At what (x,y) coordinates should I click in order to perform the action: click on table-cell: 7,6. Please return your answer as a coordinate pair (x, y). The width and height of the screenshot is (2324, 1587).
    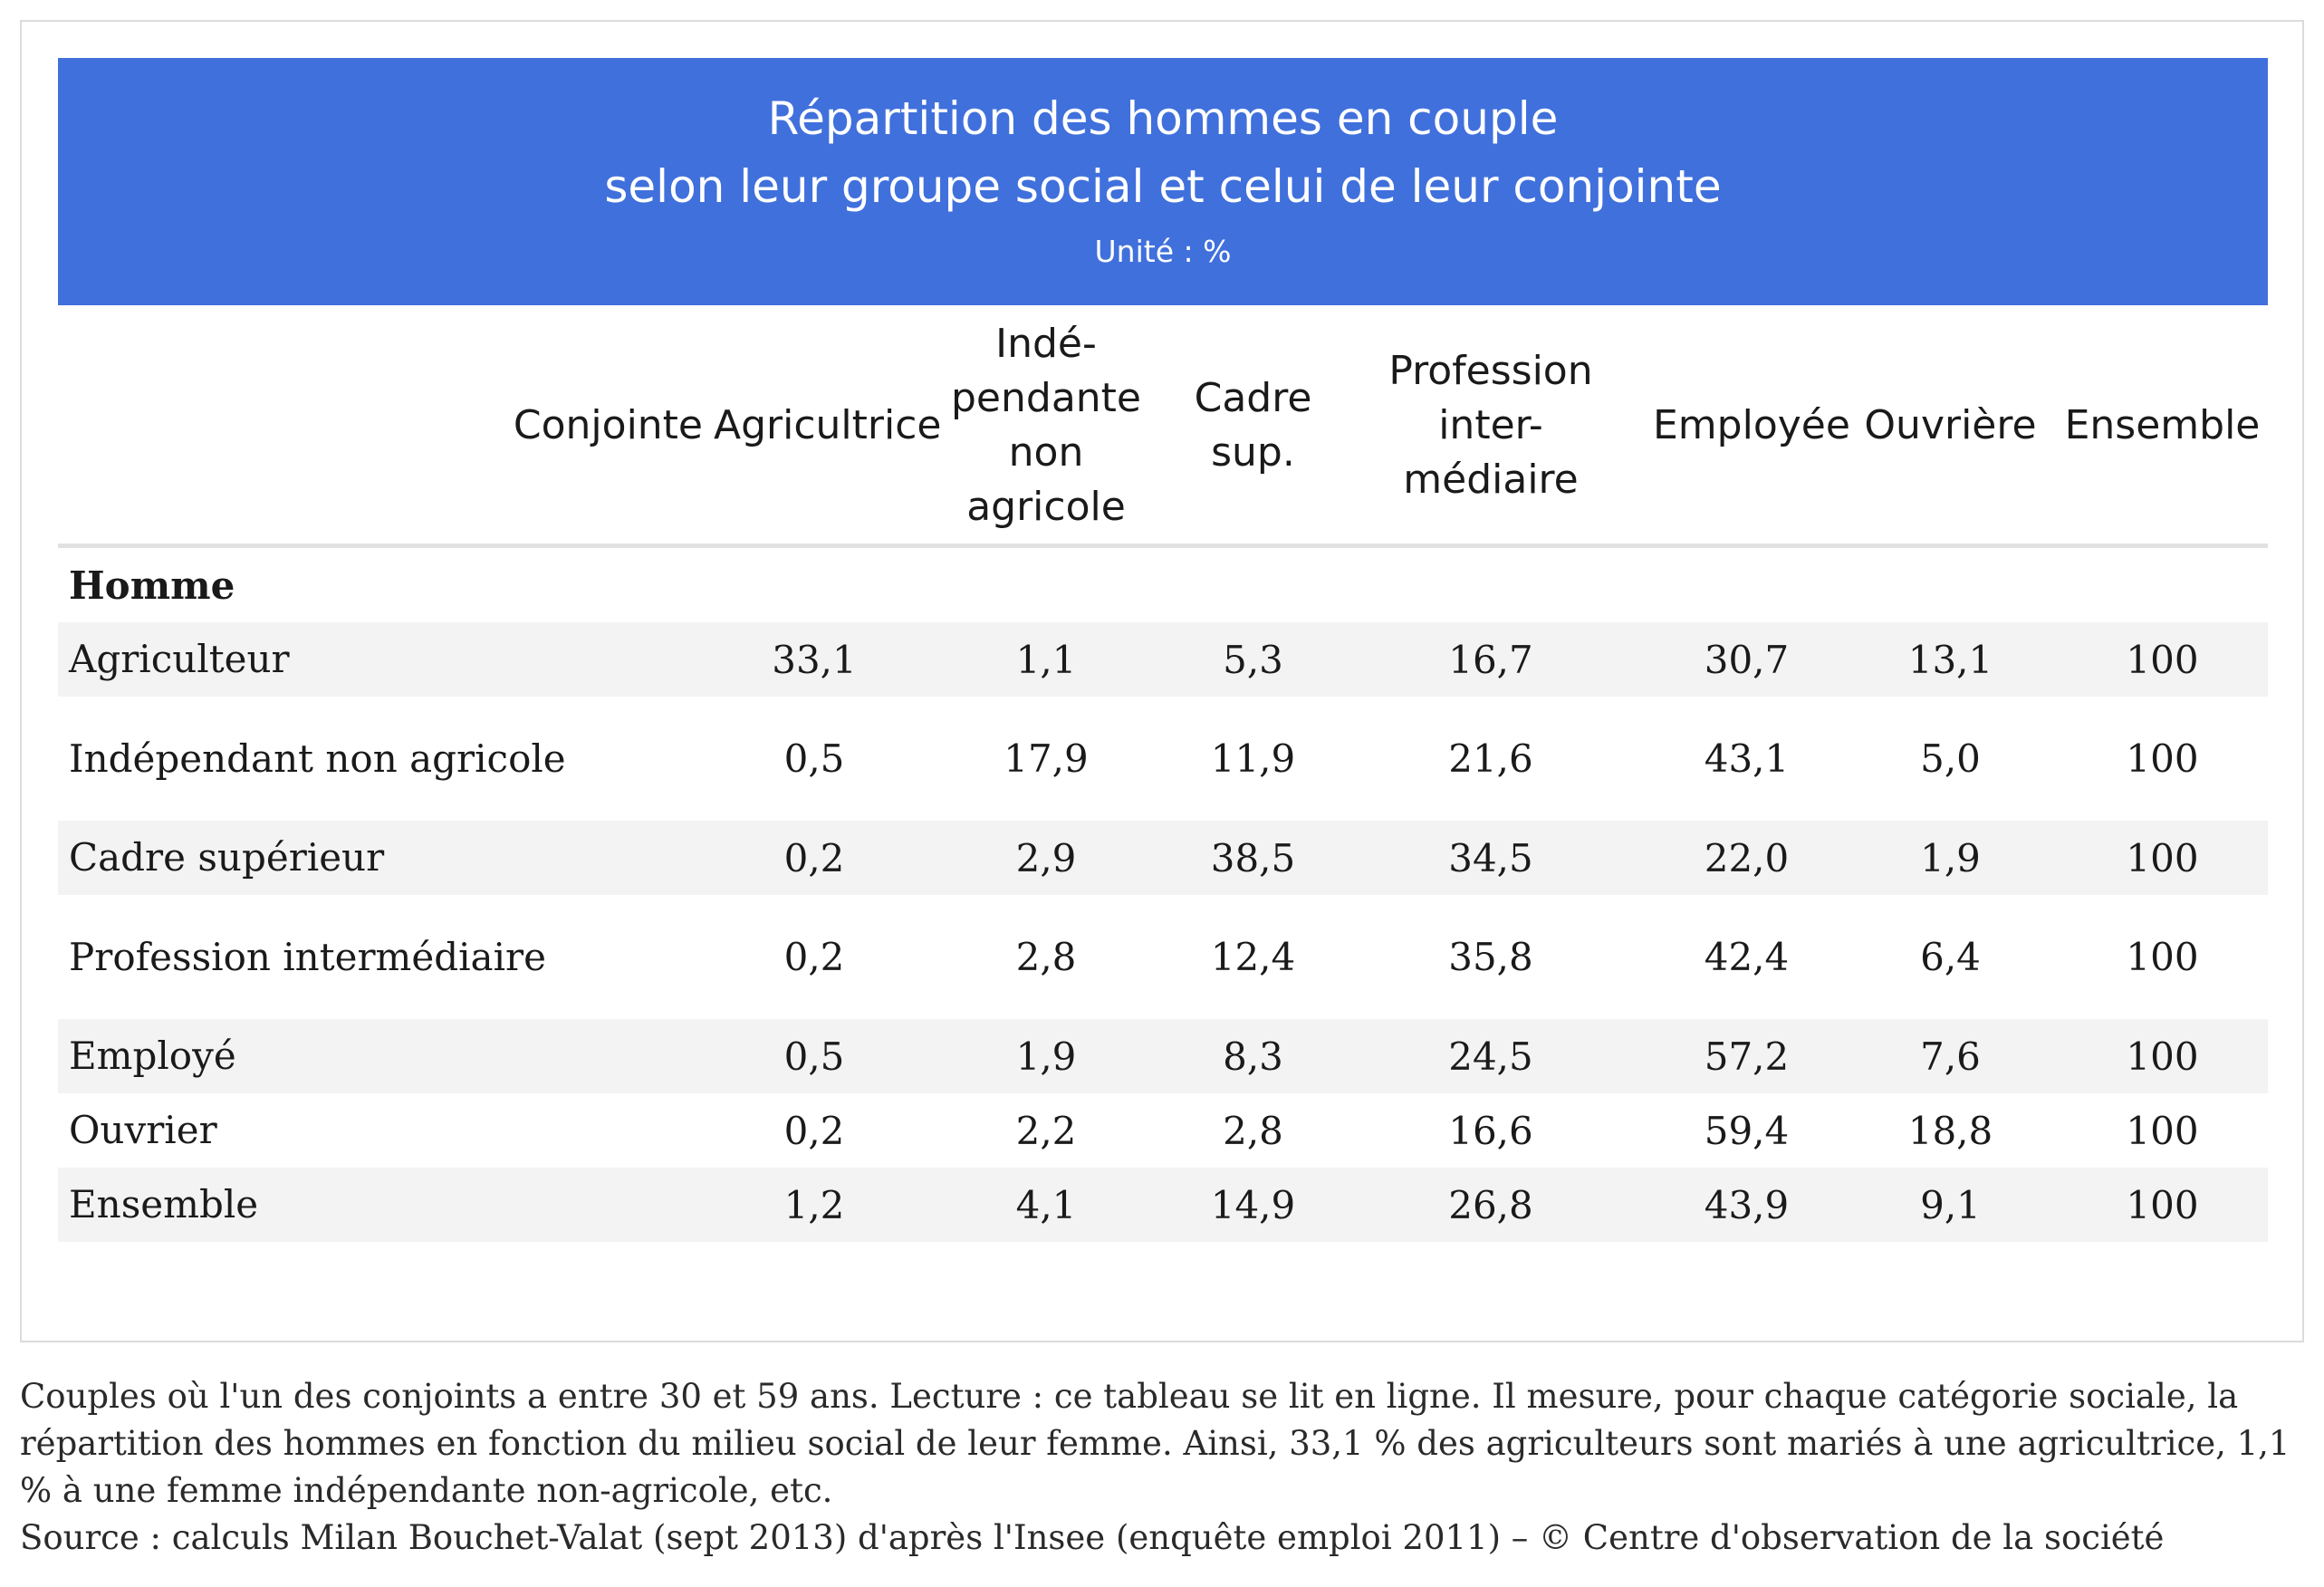
    Looking at the image, I should click on (1951, 1056).